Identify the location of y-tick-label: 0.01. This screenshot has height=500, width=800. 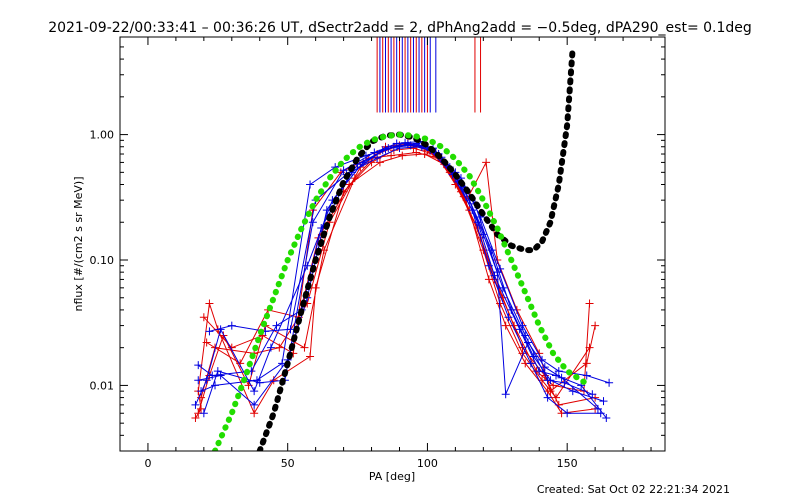
(102, 385).